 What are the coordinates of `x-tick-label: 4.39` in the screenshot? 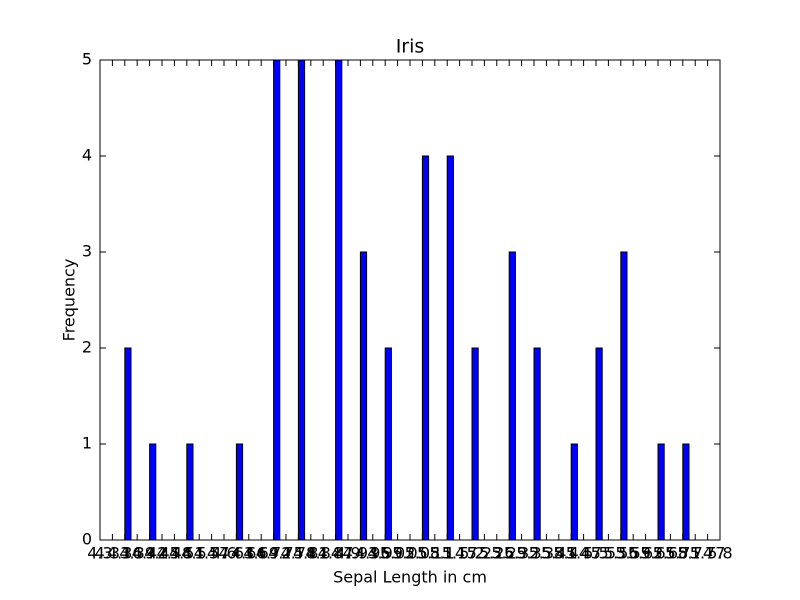 It's located at (137, 553).